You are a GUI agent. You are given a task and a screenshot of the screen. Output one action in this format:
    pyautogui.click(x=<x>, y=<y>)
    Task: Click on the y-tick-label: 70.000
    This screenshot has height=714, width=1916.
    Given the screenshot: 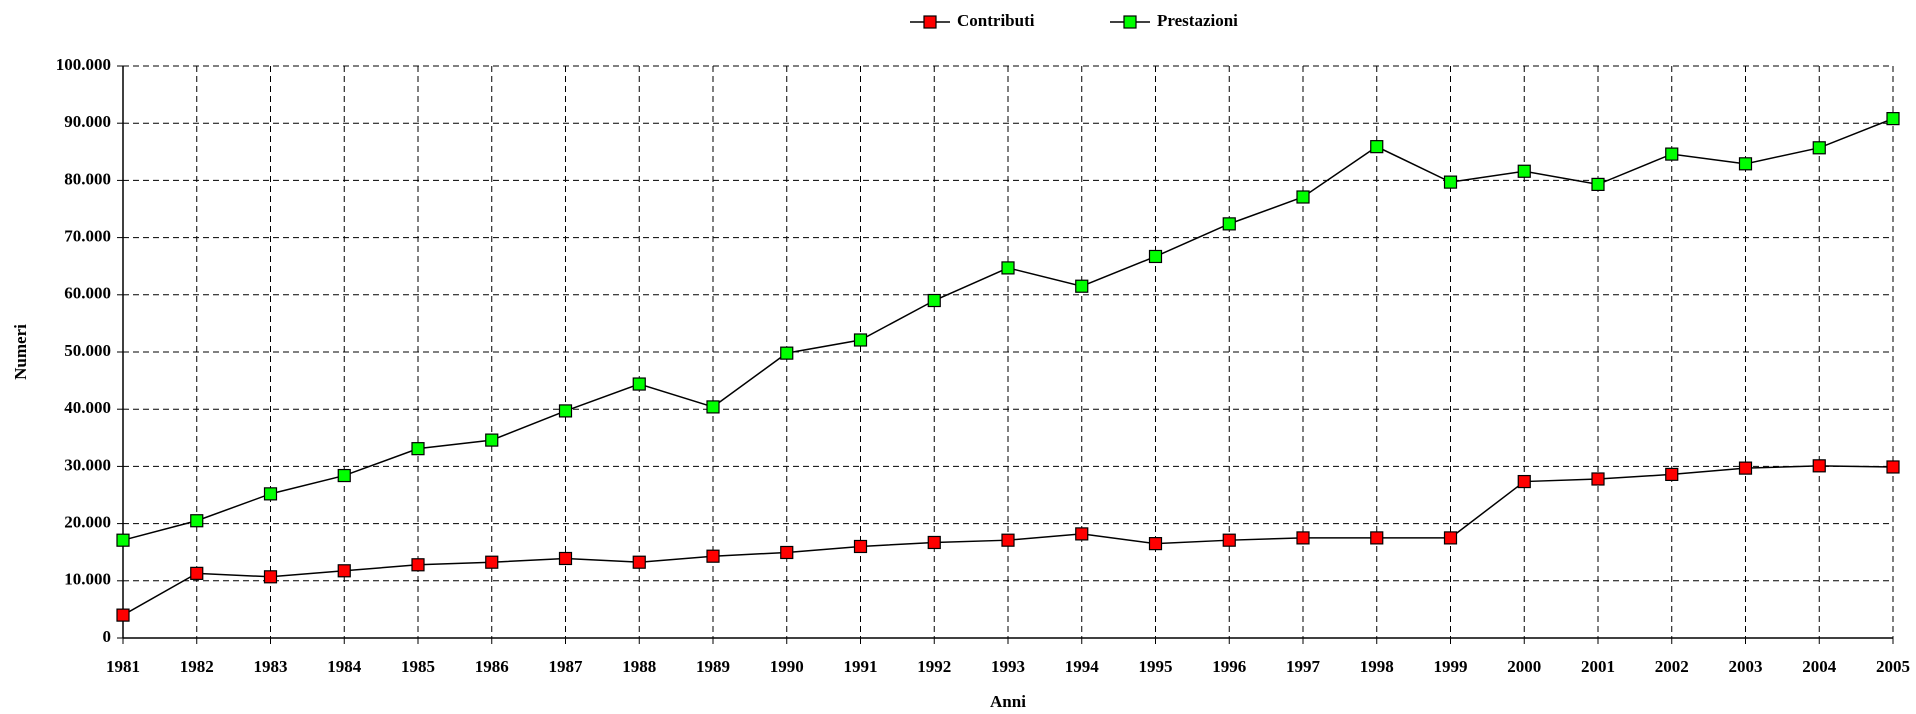 What is the action you would take?
    pyautogui.click(x=87, y=236)
    